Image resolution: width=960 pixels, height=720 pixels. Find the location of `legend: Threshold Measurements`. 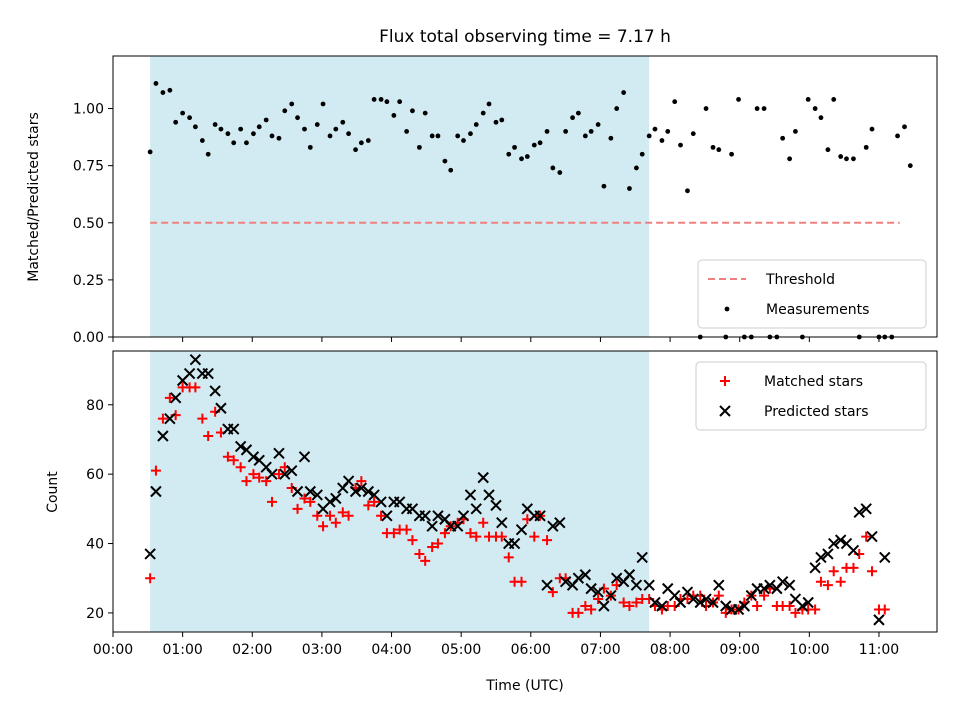

legend: Threshold Measurements is located at coordinates (812, 294).